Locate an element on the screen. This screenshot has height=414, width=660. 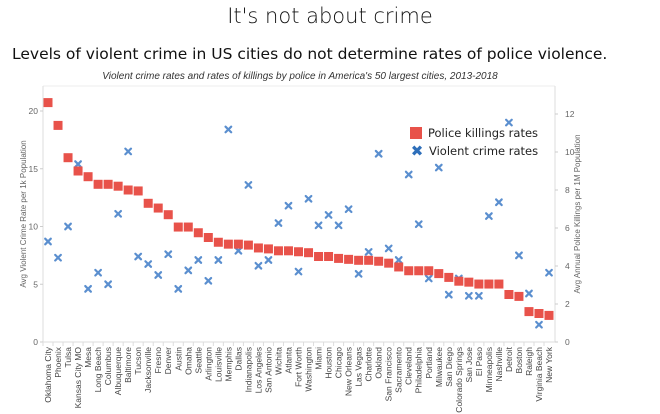
x-tick-label: Omaha is located at coordinates (188, 361).